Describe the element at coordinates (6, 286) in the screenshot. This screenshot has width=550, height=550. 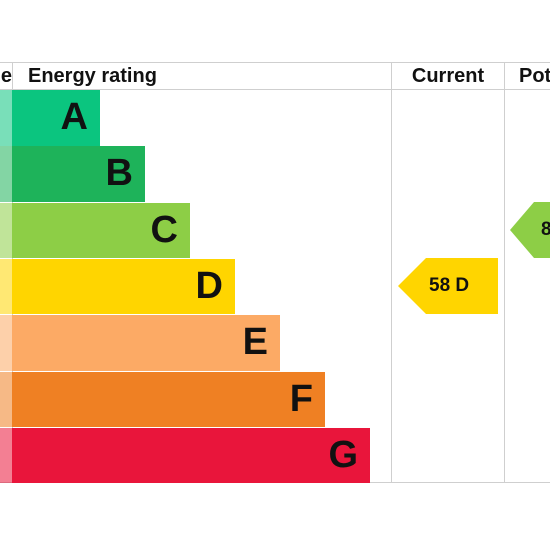
I see `band-d-stub` at that location.